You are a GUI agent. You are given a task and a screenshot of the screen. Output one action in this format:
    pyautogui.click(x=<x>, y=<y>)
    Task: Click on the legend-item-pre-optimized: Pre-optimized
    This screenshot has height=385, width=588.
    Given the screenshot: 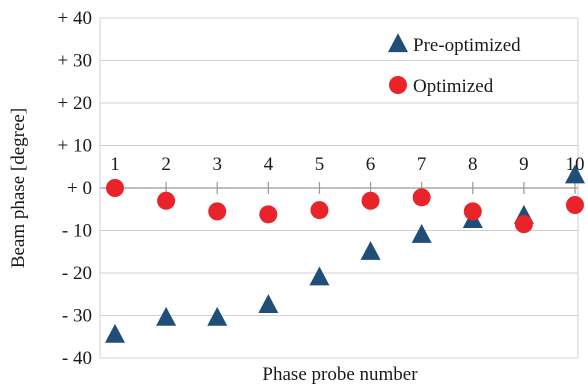 What is the action you would take?
    pyautogui.click(x=454, y=44)
    